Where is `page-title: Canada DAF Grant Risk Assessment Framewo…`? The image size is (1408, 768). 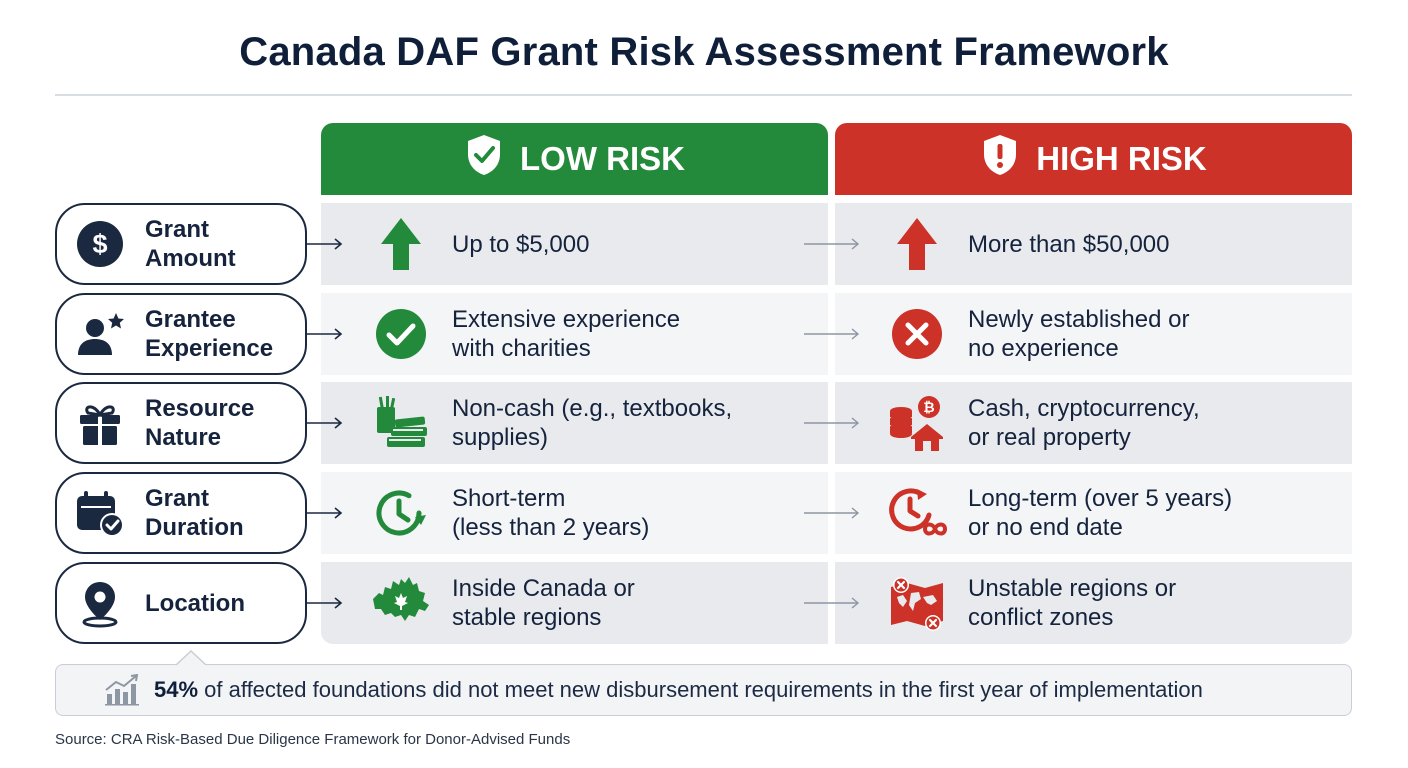
page-title: Canada DAF Grant Risk Assessment Framewo… is located at coordinates (704, 52).